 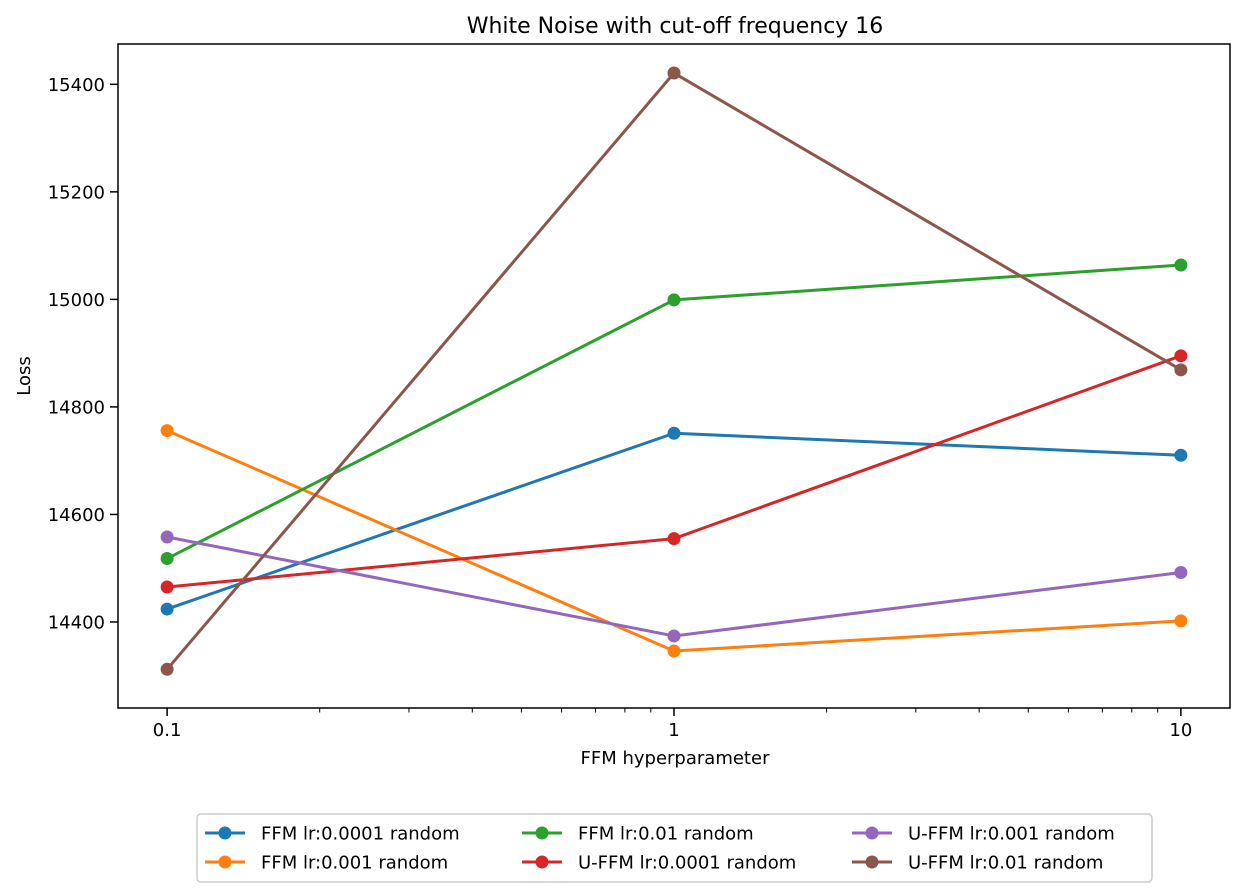 I want to click on y-tick-label: 14800, so click(x=76, y=407).